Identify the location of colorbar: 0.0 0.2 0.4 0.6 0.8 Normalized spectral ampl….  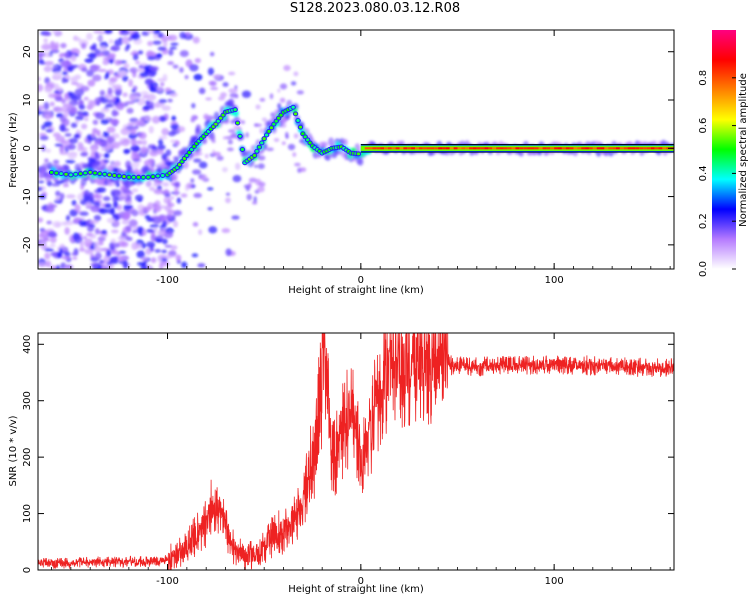
(723, 153).